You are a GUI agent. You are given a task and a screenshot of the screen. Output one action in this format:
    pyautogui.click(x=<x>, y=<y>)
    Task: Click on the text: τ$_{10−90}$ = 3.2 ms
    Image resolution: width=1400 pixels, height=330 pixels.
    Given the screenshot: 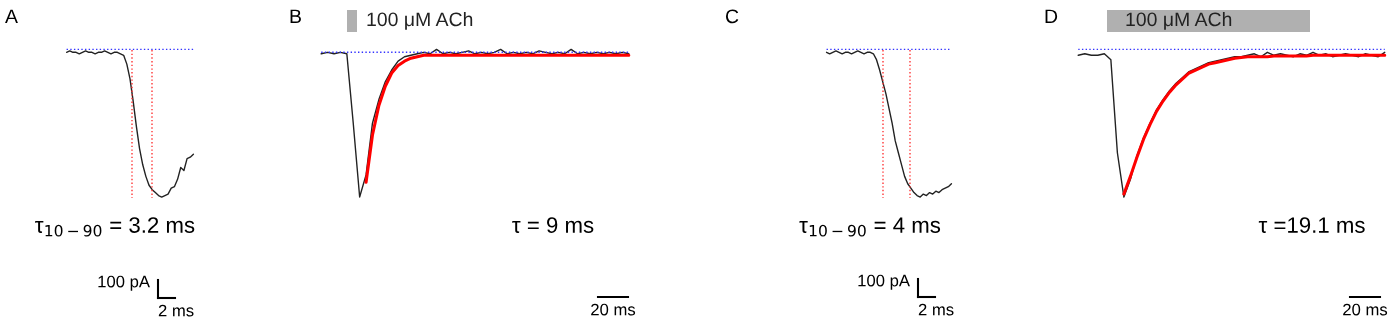 What is the action you would take?
    pyautogui.click(x=115, y=227)
    